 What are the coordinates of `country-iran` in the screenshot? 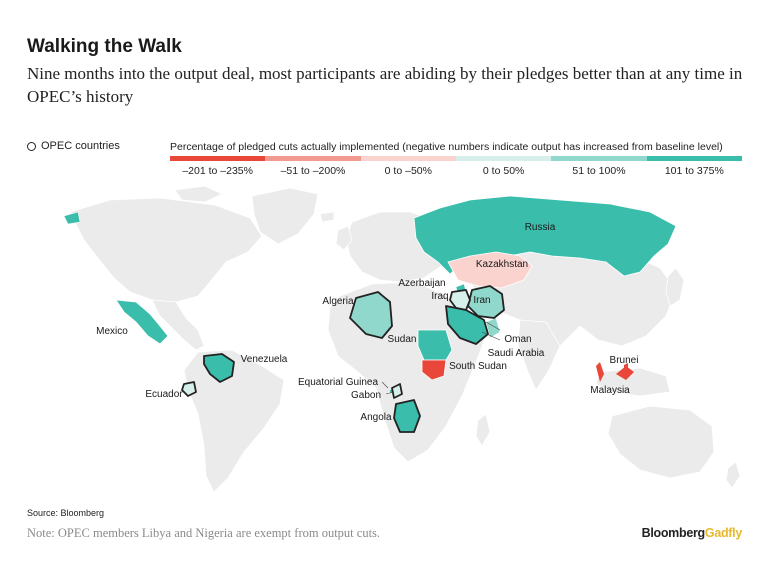 It's located at (486, 302).